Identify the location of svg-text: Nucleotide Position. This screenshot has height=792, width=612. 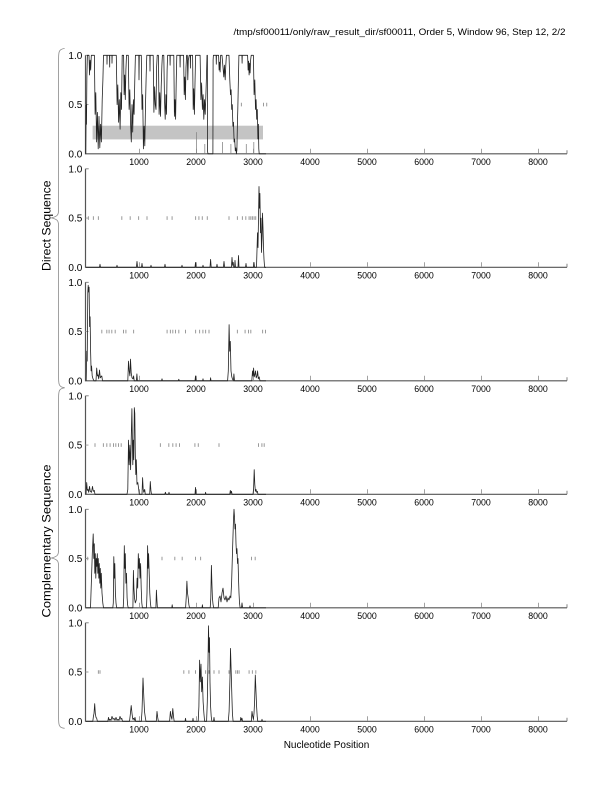
(327, 745).